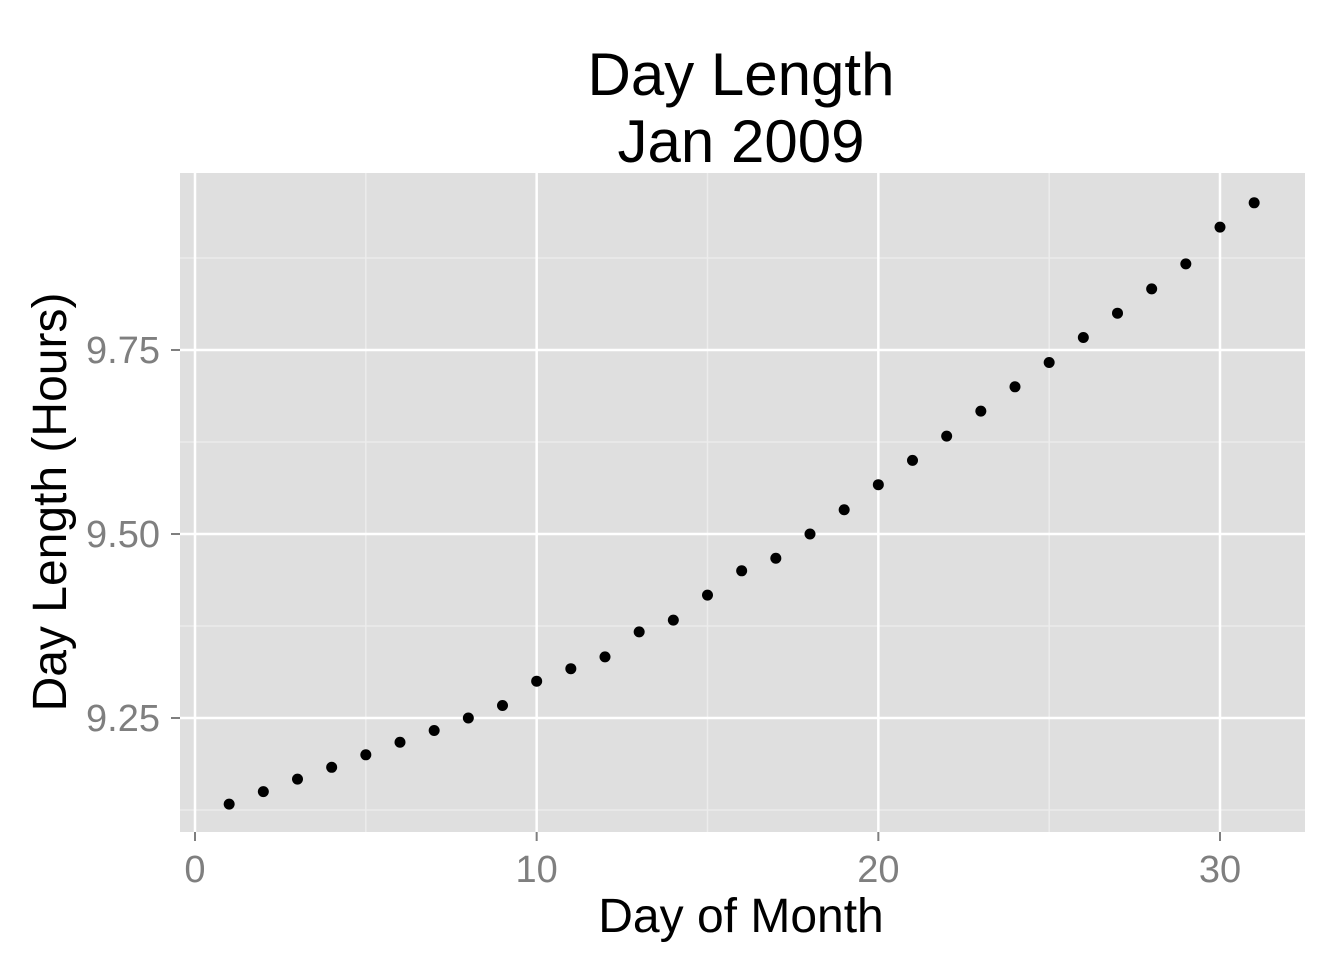 This screenshot has height=960, width=1344. Describe the element at coordinates (537, 870) in the screenshot. I see `x-tick-label-1: 10` at that location.